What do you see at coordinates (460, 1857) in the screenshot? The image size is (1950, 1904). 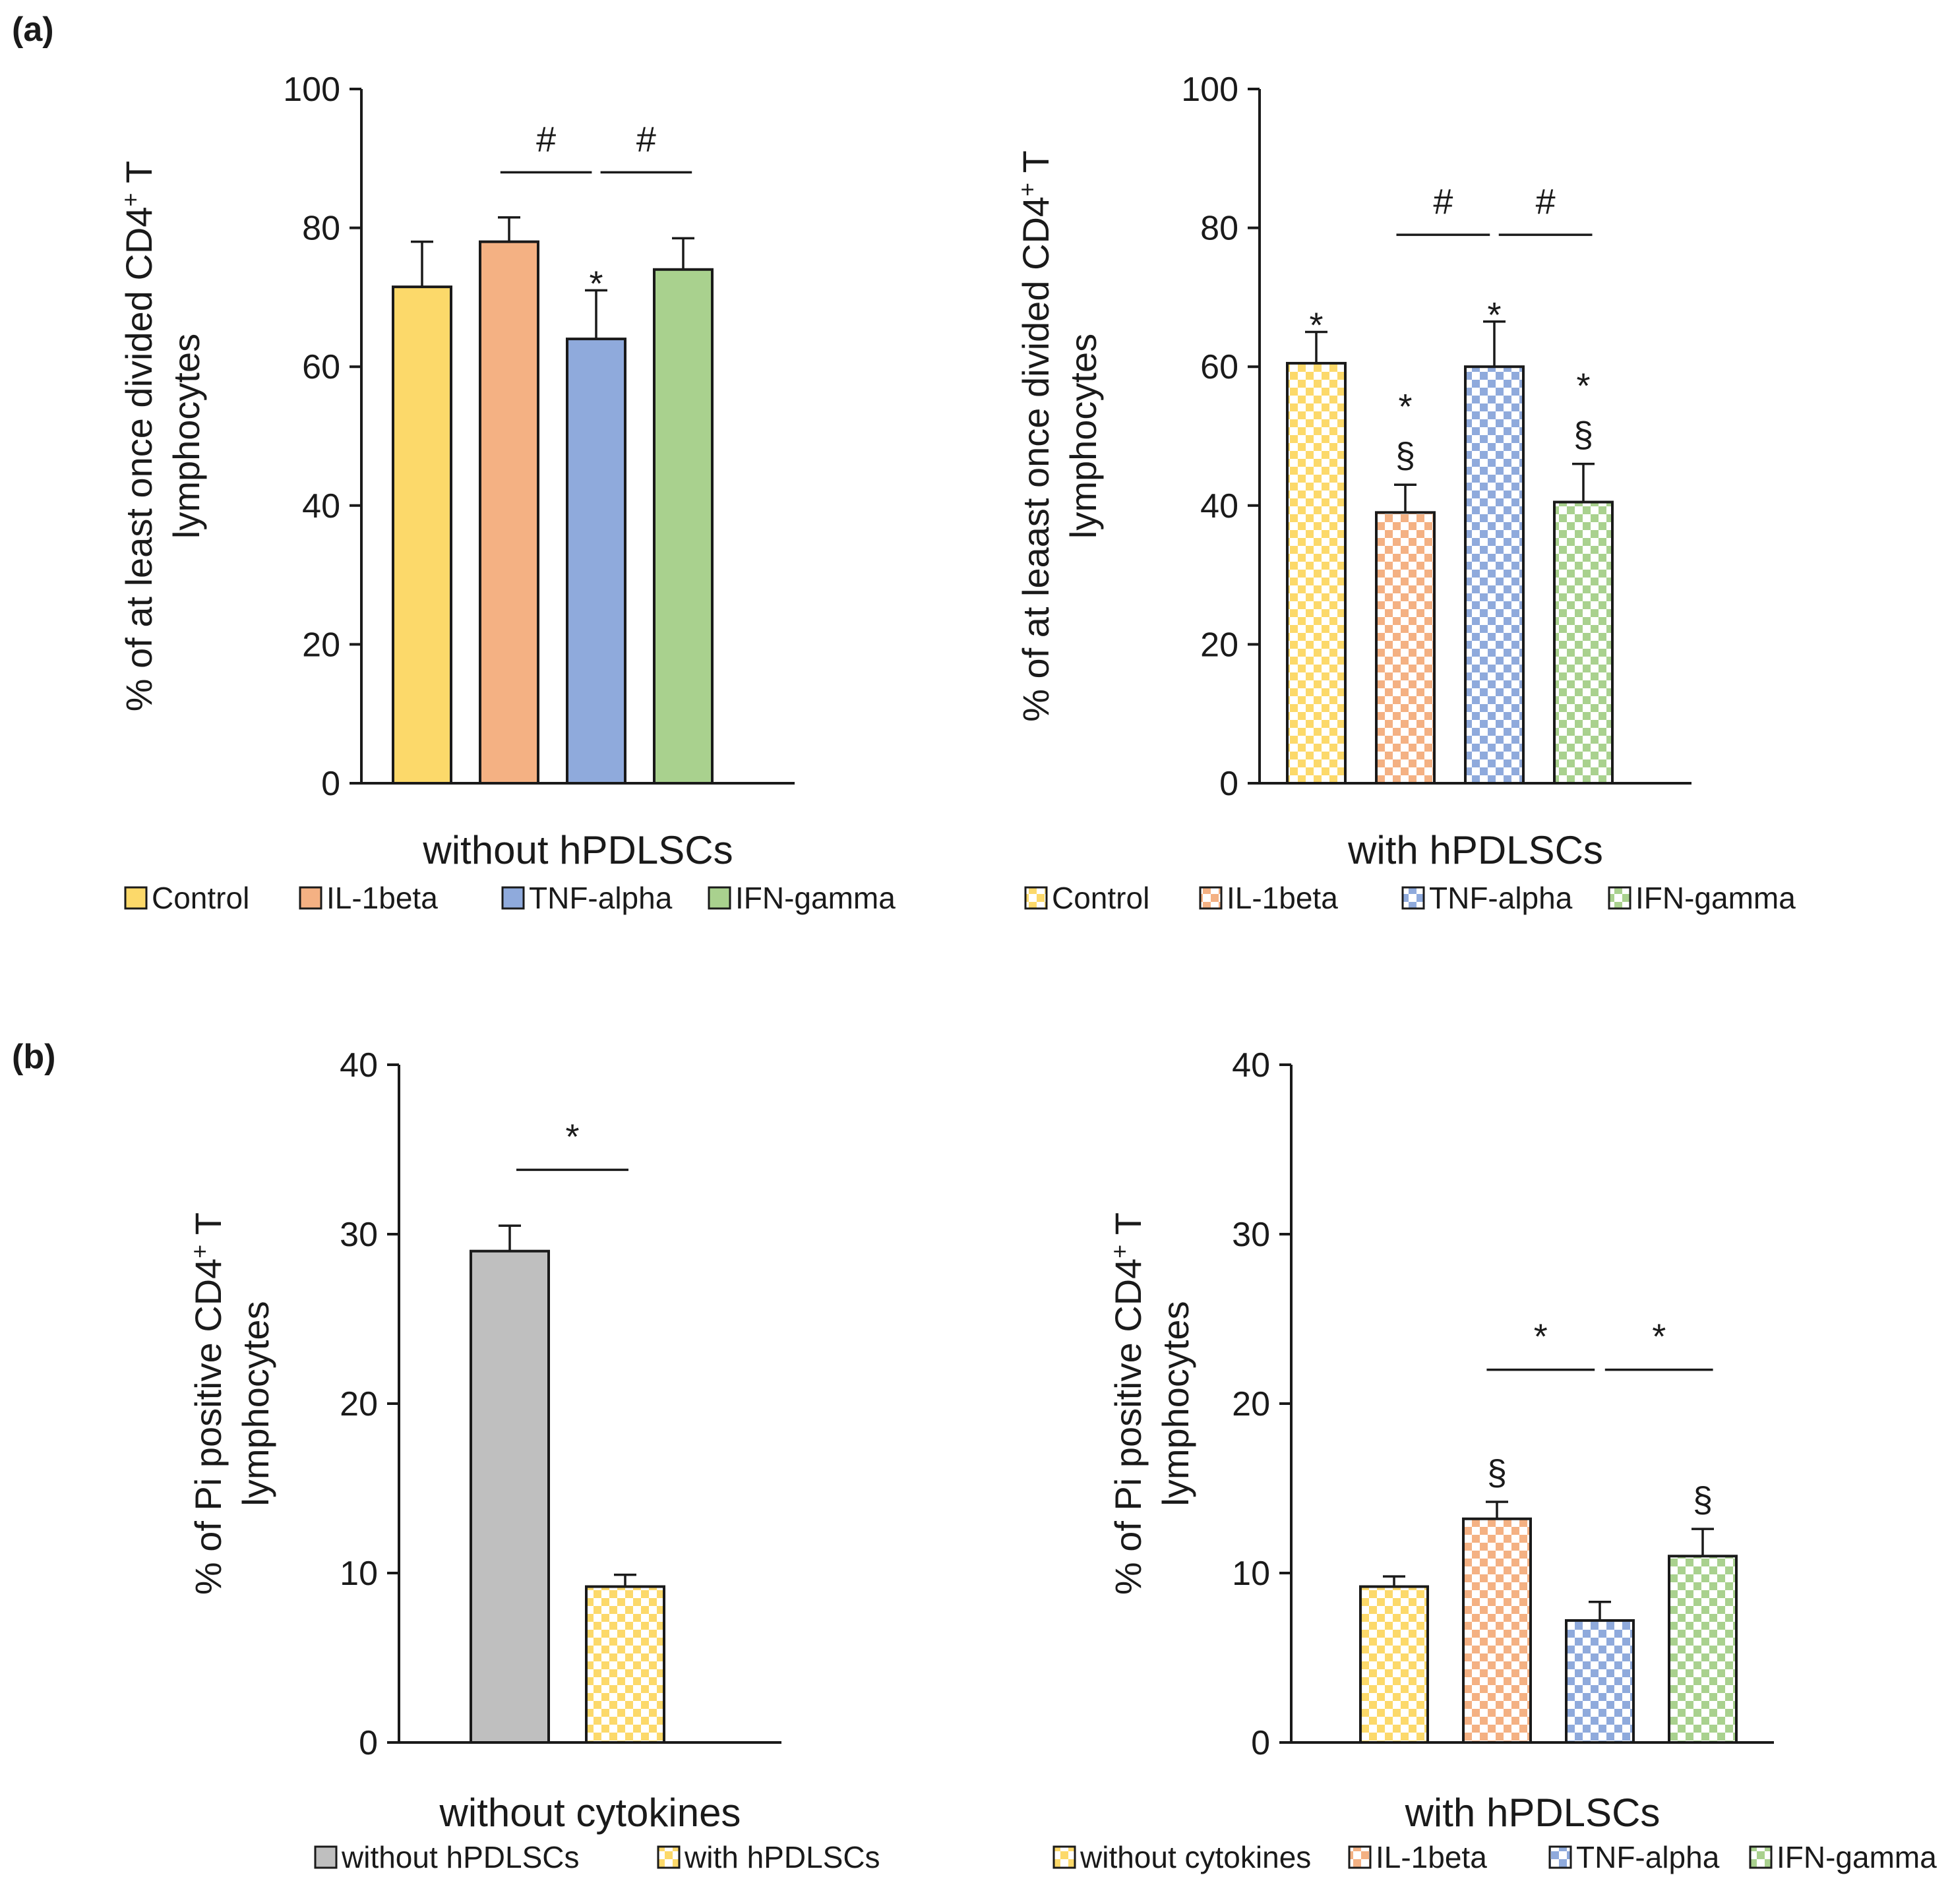 I see `b_left-legend-label-without-hpdlscs: without hPDLSCs` at bounding box center [460, 1857].